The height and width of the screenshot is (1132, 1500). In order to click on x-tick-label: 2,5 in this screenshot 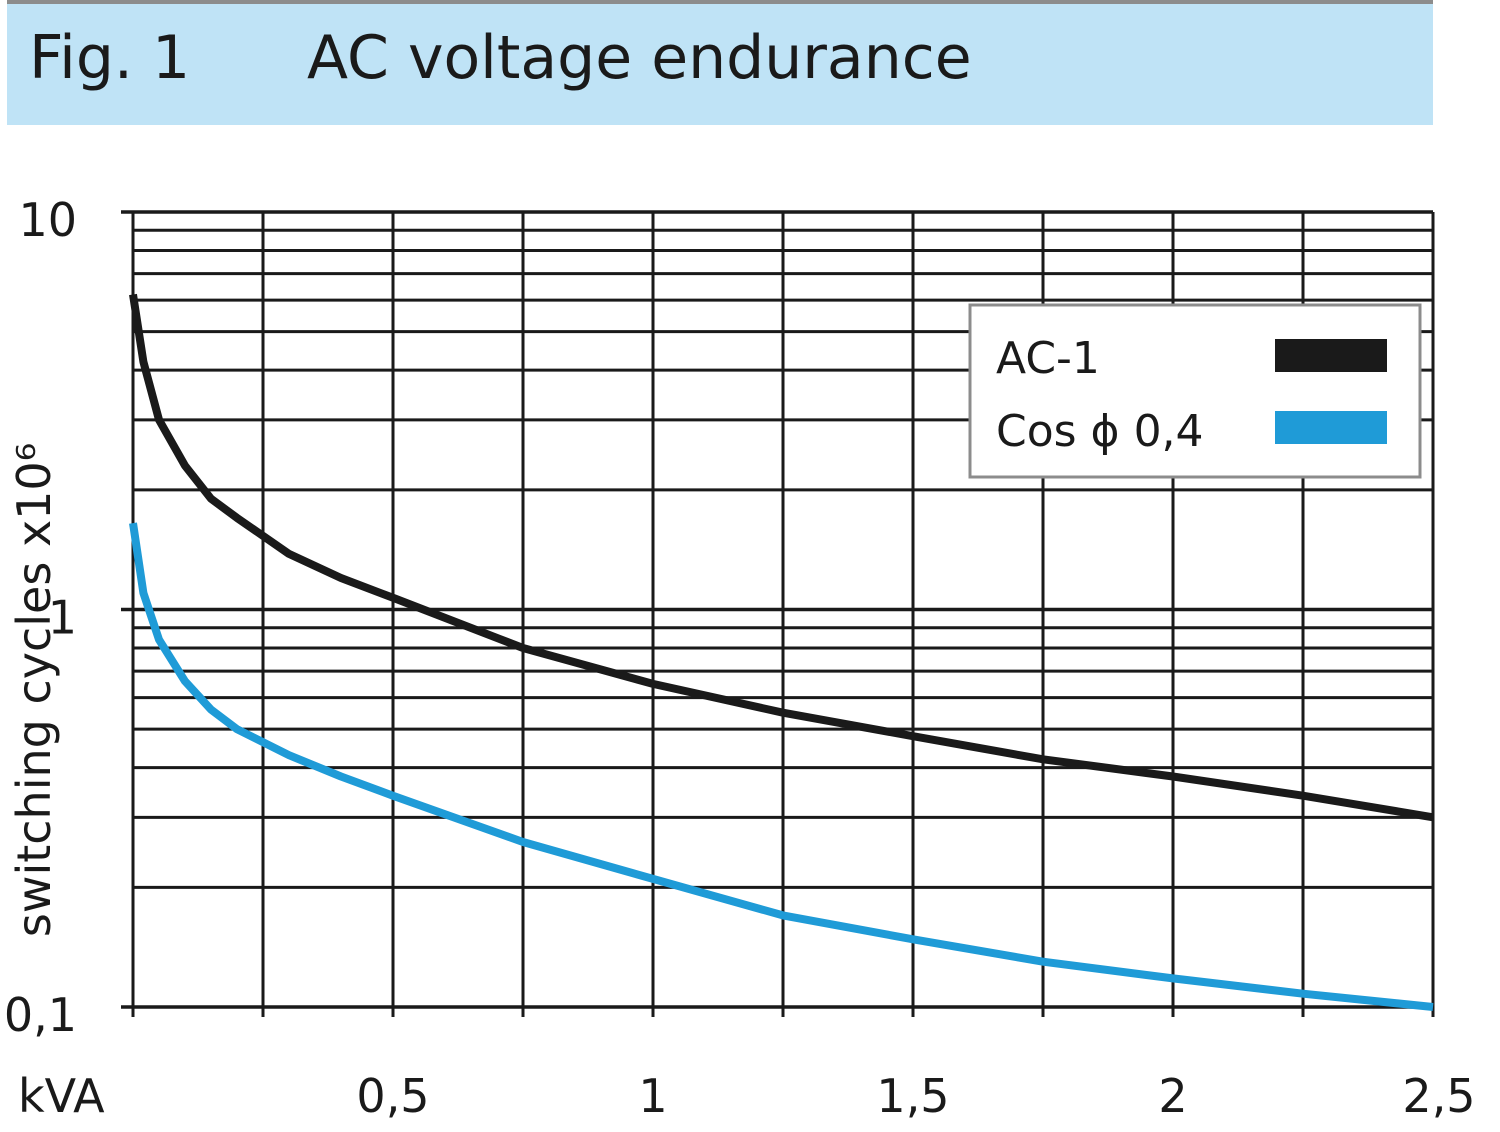, I will do `click(1438, 1096)`.